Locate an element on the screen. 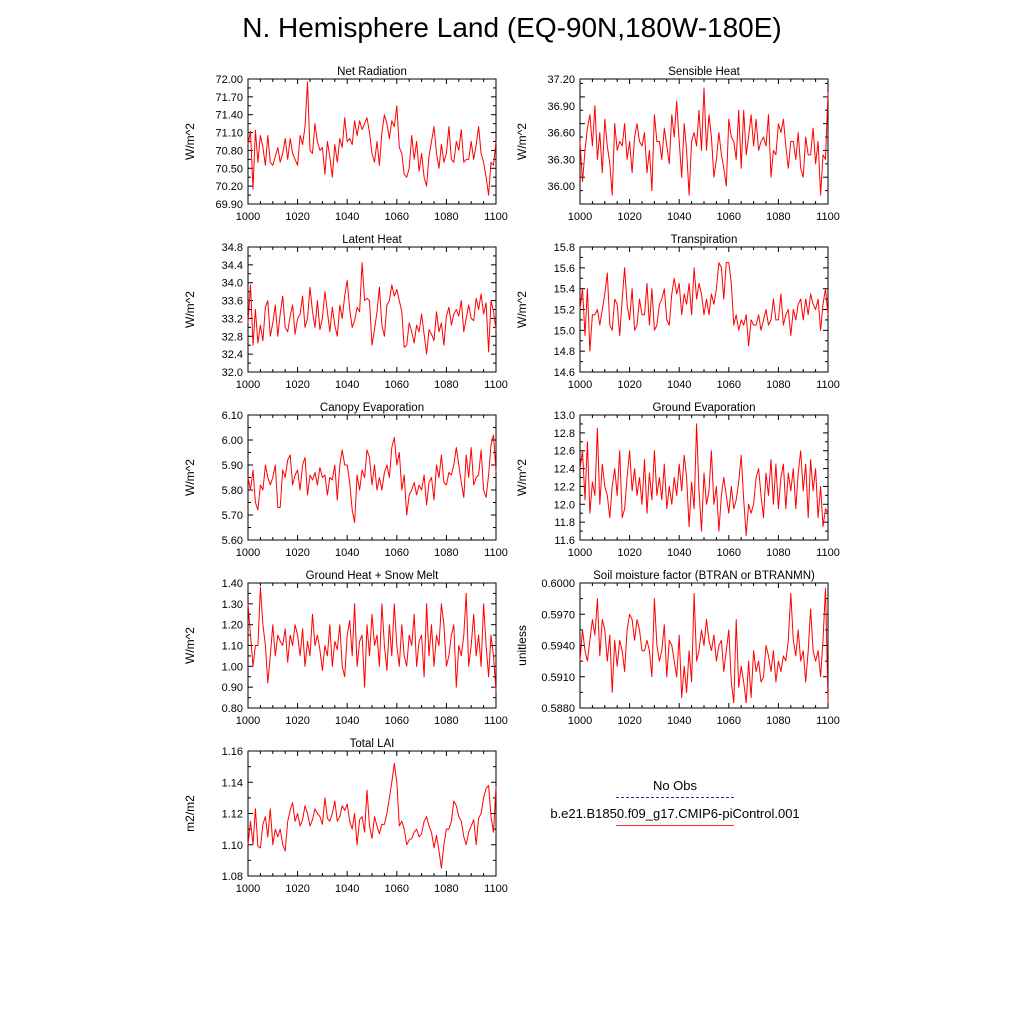 The image size is (1024, 1024). y-tick-label: 11.6 is located at coordinates (564, 541).